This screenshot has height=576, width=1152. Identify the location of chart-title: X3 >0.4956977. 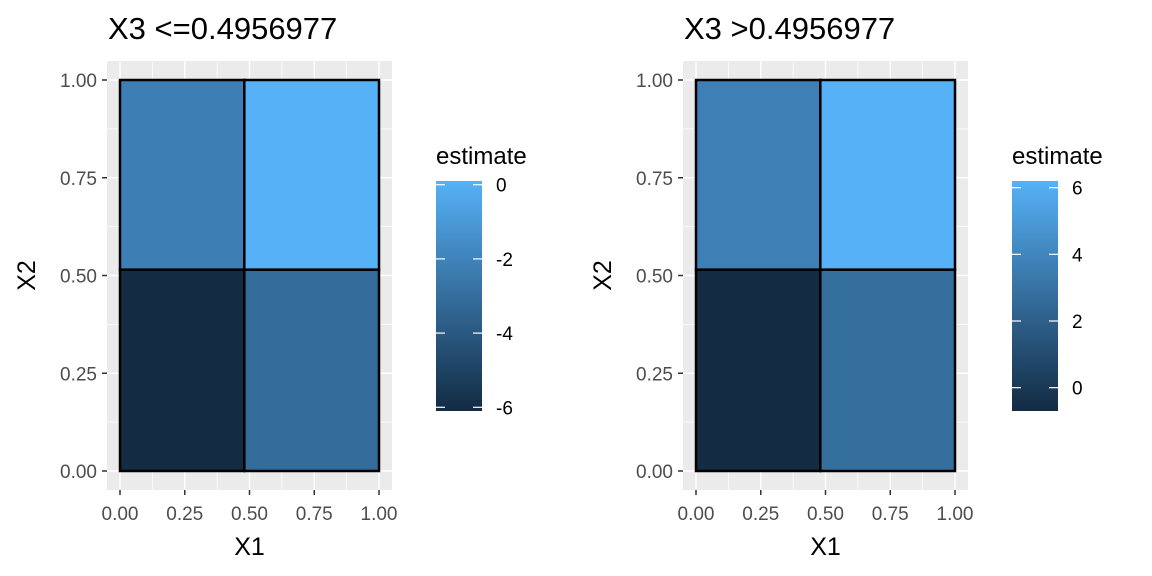
(789, 28).